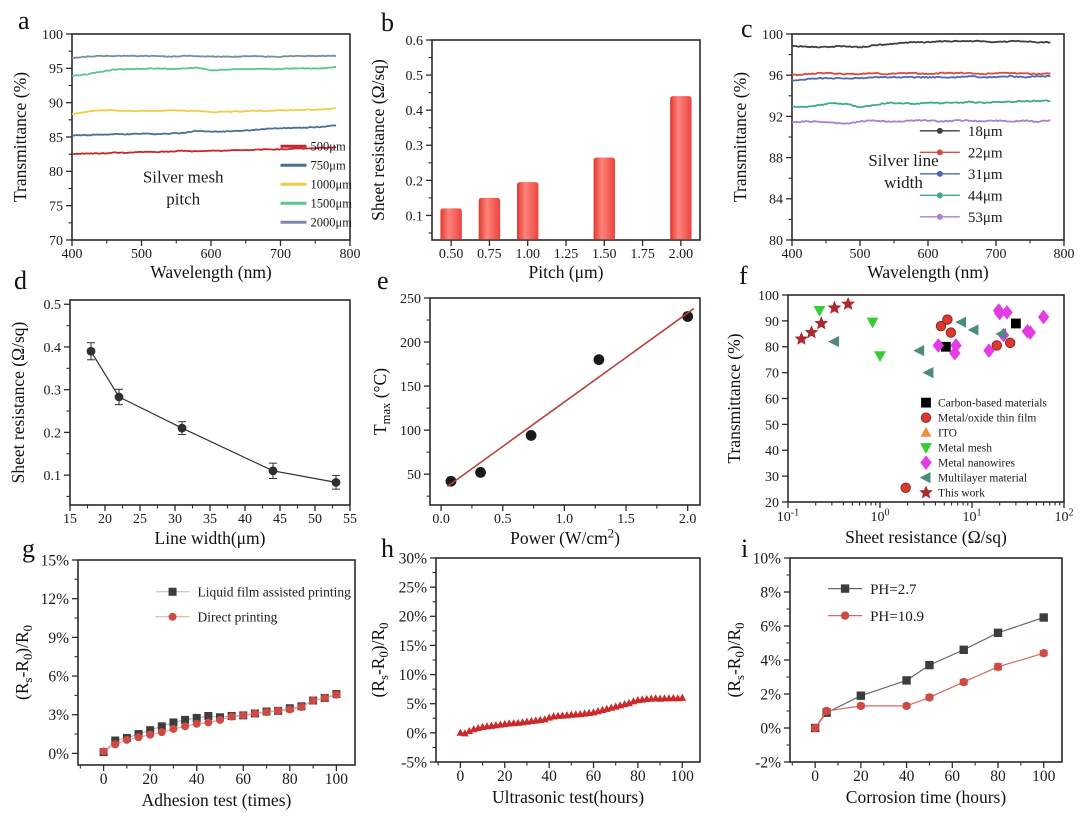 Image resolution: width=1080 pixels, height=825 pixels. I want to click on svg-text: 500μm, so click(328, 147).